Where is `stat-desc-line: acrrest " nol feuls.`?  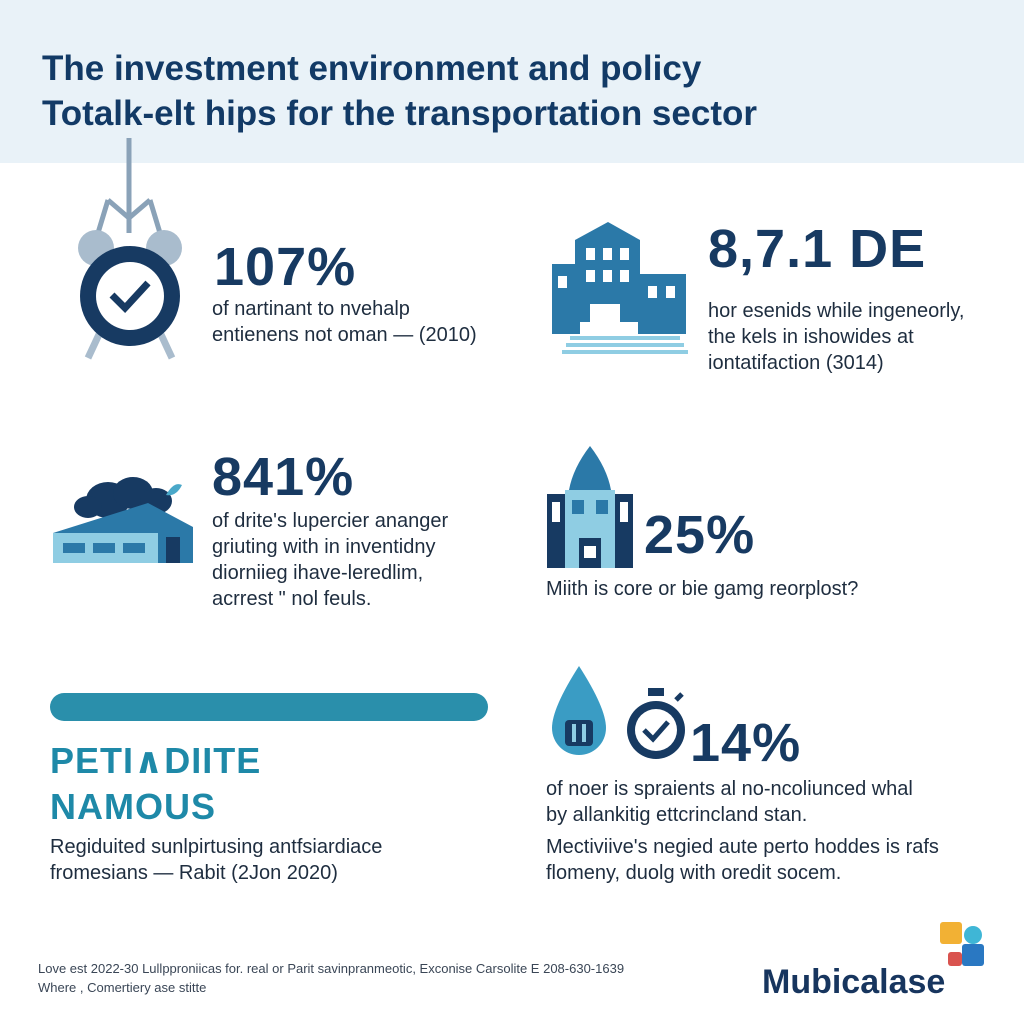 stat-desc-line: acrrest " nol feuls. is located at coordinates (292, 599).